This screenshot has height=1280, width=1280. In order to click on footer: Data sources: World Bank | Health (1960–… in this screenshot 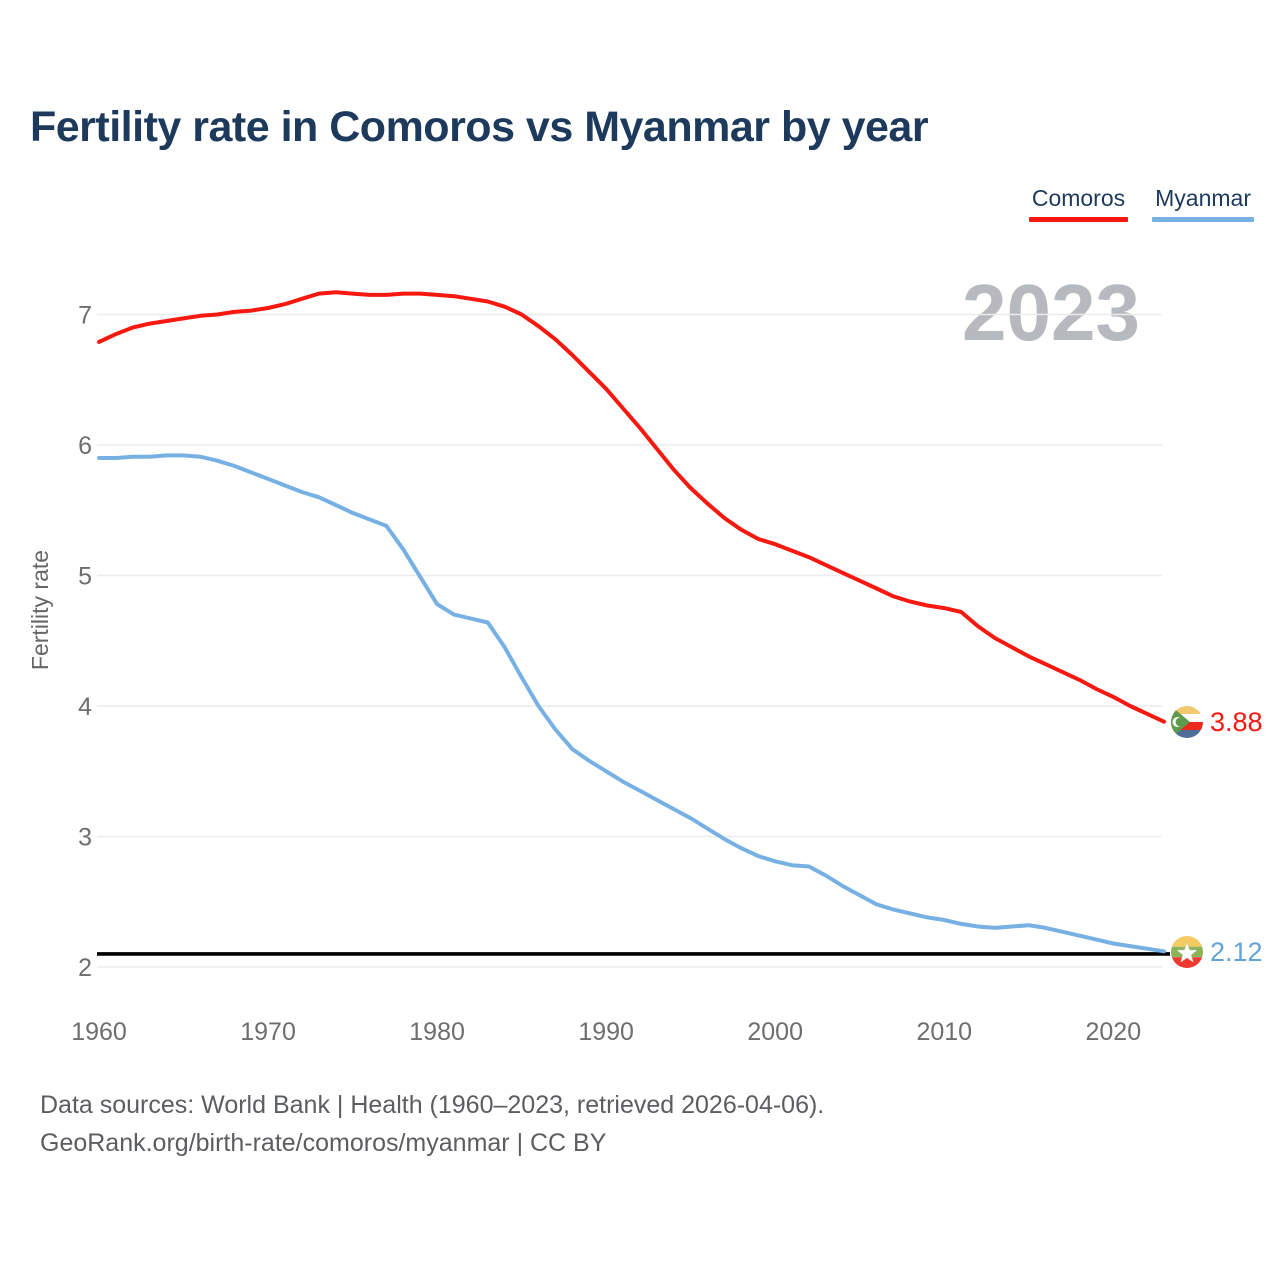, I will do `click(432, 1124)`.